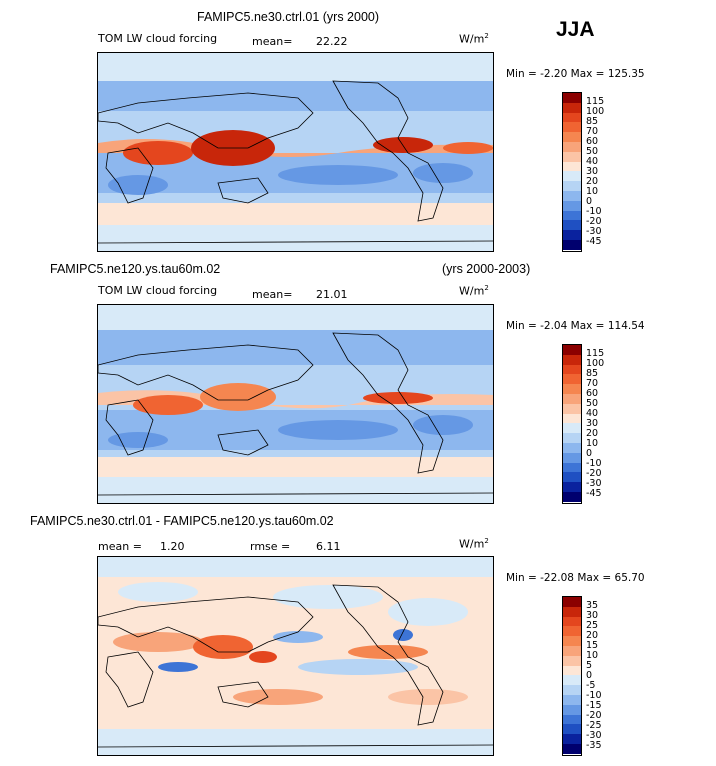  I want to click on panel3-rmse-value: 6.11, so click(328, 546).